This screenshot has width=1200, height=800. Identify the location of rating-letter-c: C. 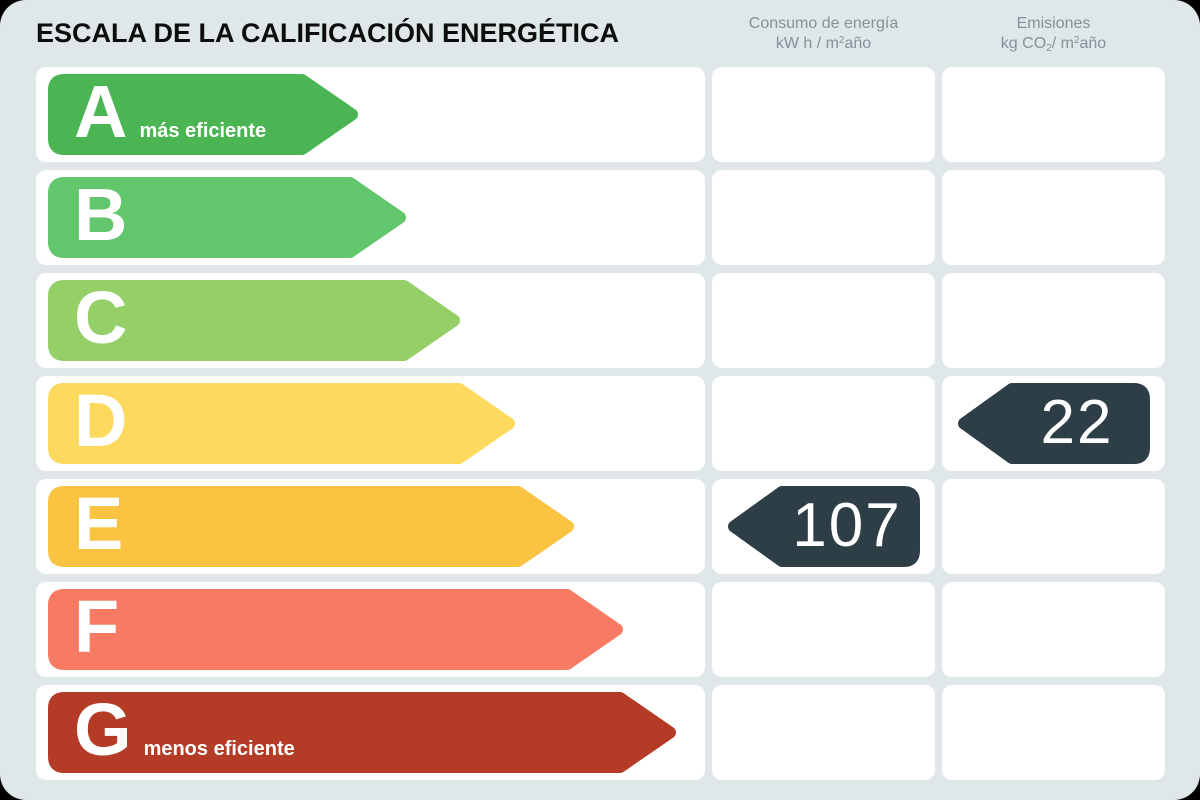
(101, 317).